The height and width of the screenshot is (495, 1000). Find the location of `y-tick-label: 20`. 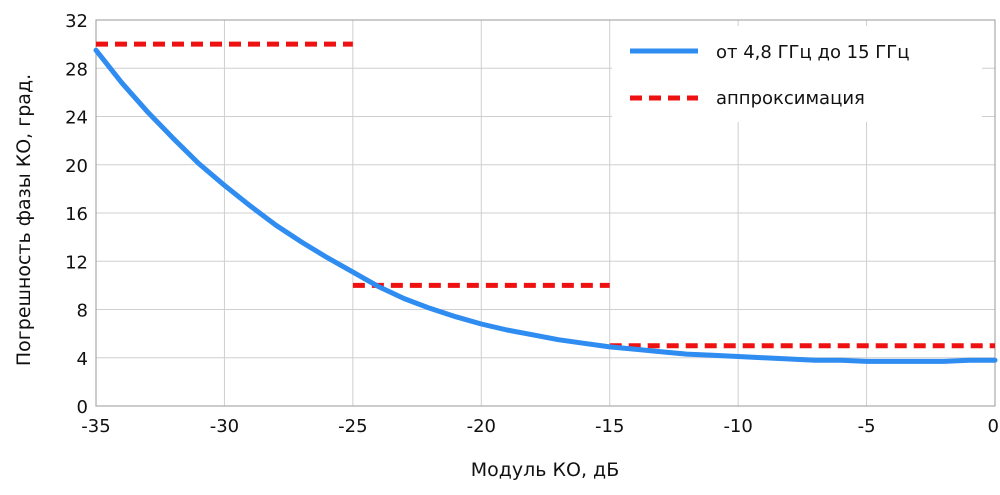

y-tick-label: 20 is located at coordinates (76, 166).